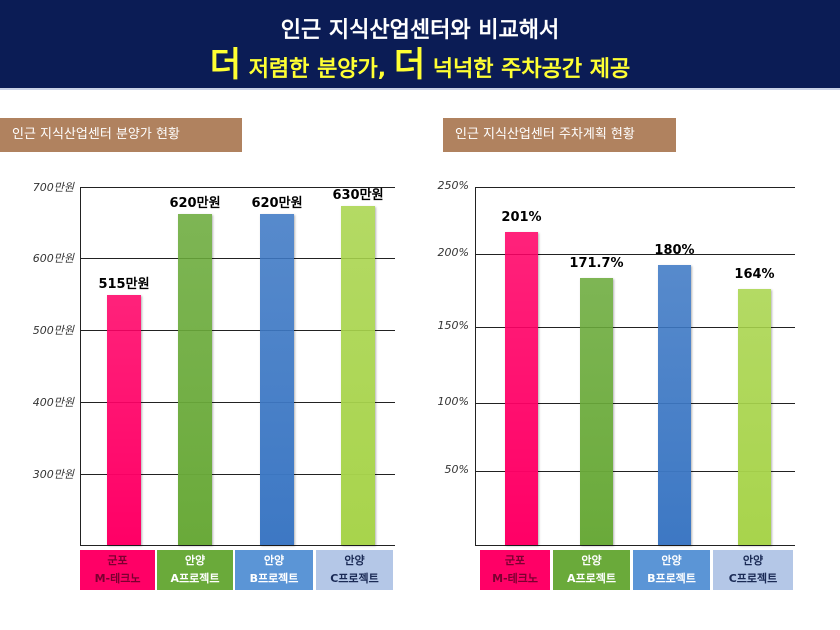 Image resolution: width=840 pixels, height=630 pixels. I want to click on parking-chart-title: 인근 지식산업센터 주차계획 현황, so click(559, 135).